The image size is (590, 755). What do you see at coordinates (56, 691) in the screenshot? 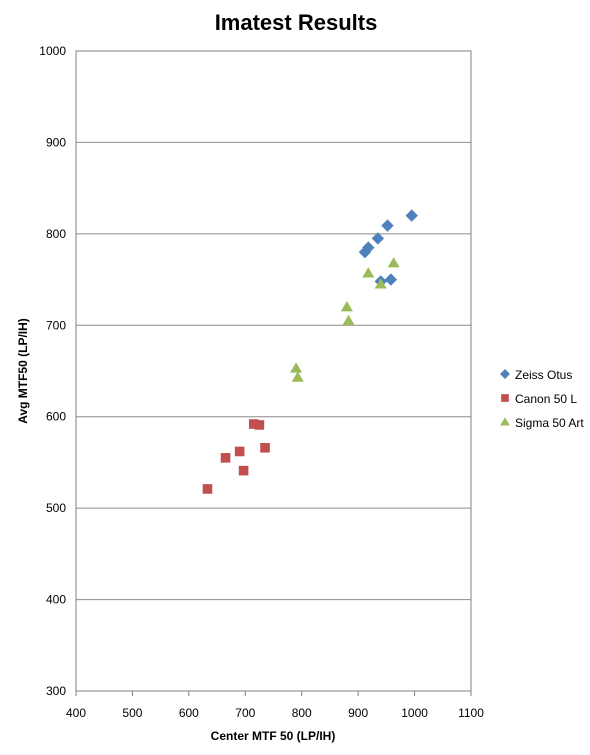
I see `y-tick-label: 300` at bounding box center [56, 691].